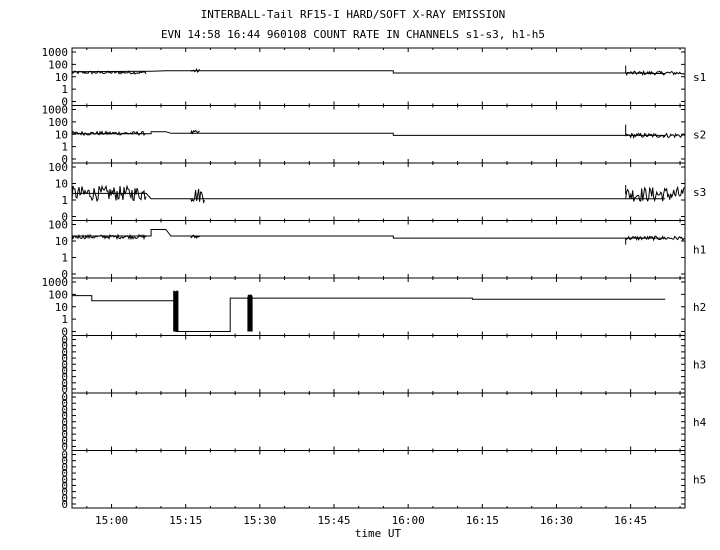 The image size is (720, 550). Describe the element at coordinates (369, 133) in the screenshot. I see `series-line-s2` at that location.